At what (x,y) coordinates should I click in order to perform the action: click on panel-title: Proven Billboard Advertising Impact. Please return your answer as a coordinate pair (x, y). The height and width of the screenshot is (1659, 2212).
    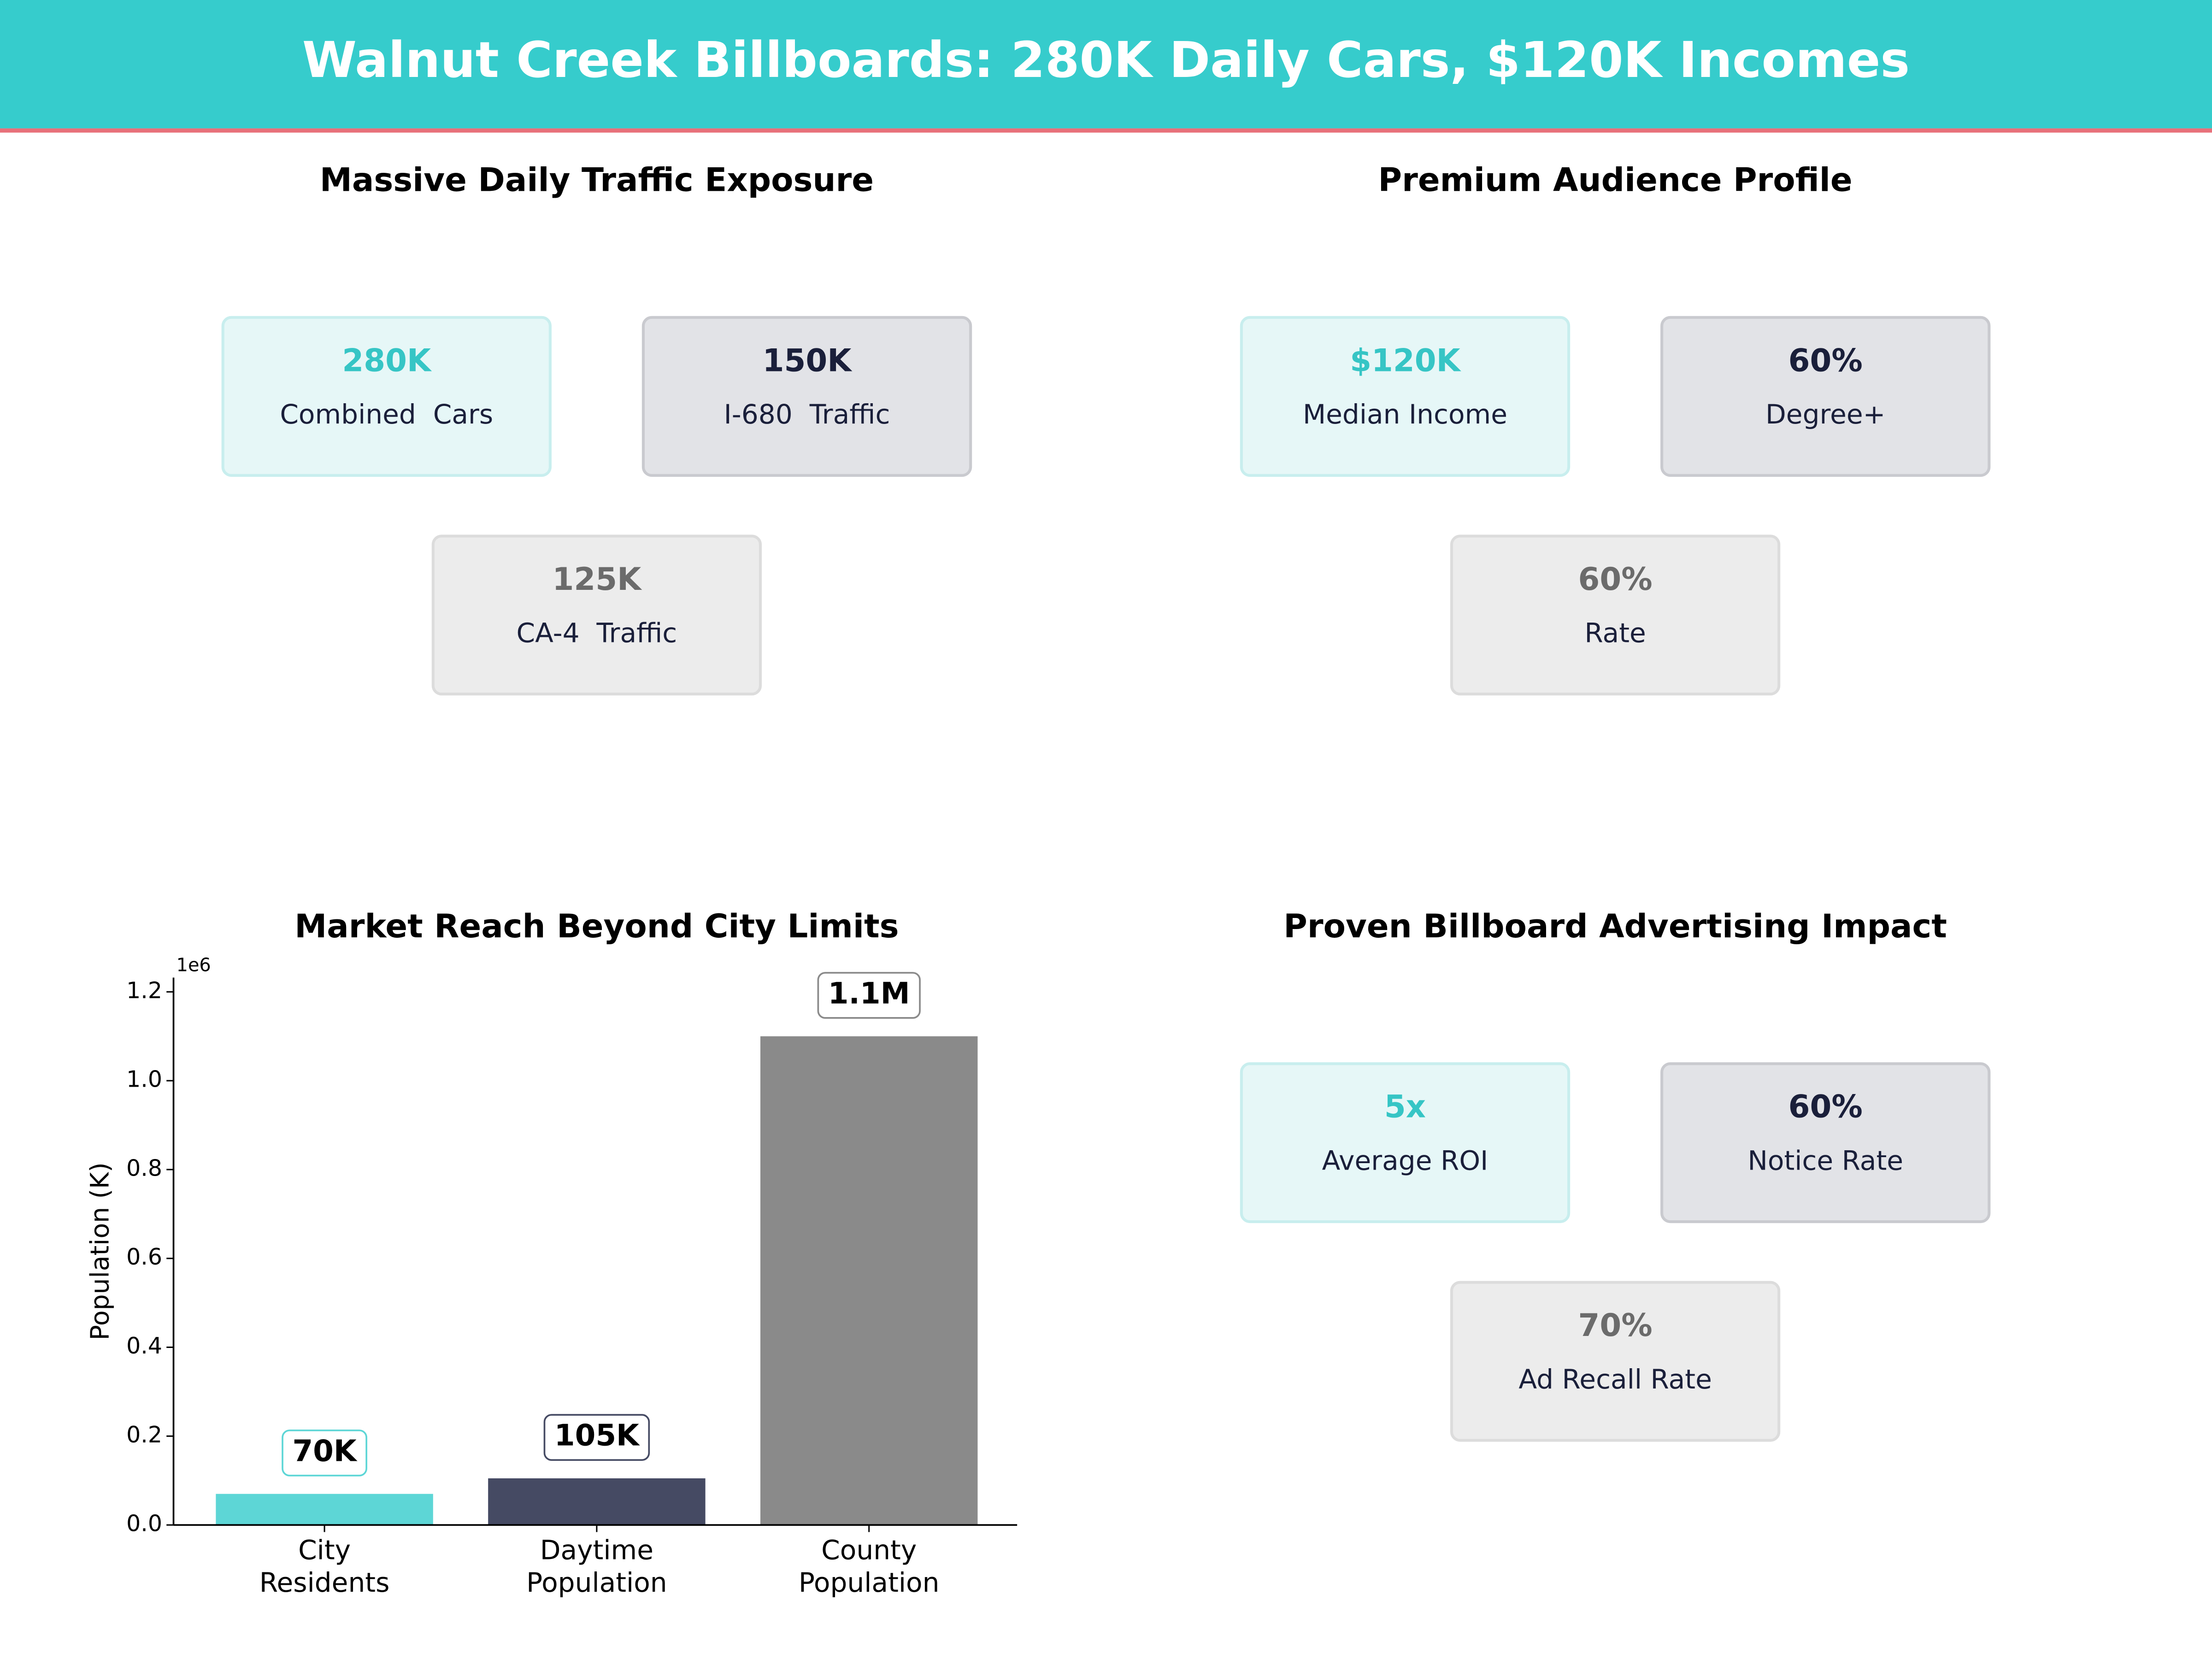
    Looking at the image, I should click on (1615, 926).